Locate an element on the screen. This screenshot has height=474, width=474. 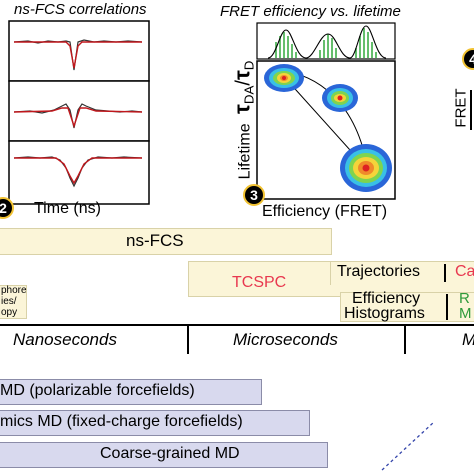
fluorophore-band-label: phore ies/ opy is located at coordinates (14, 301).